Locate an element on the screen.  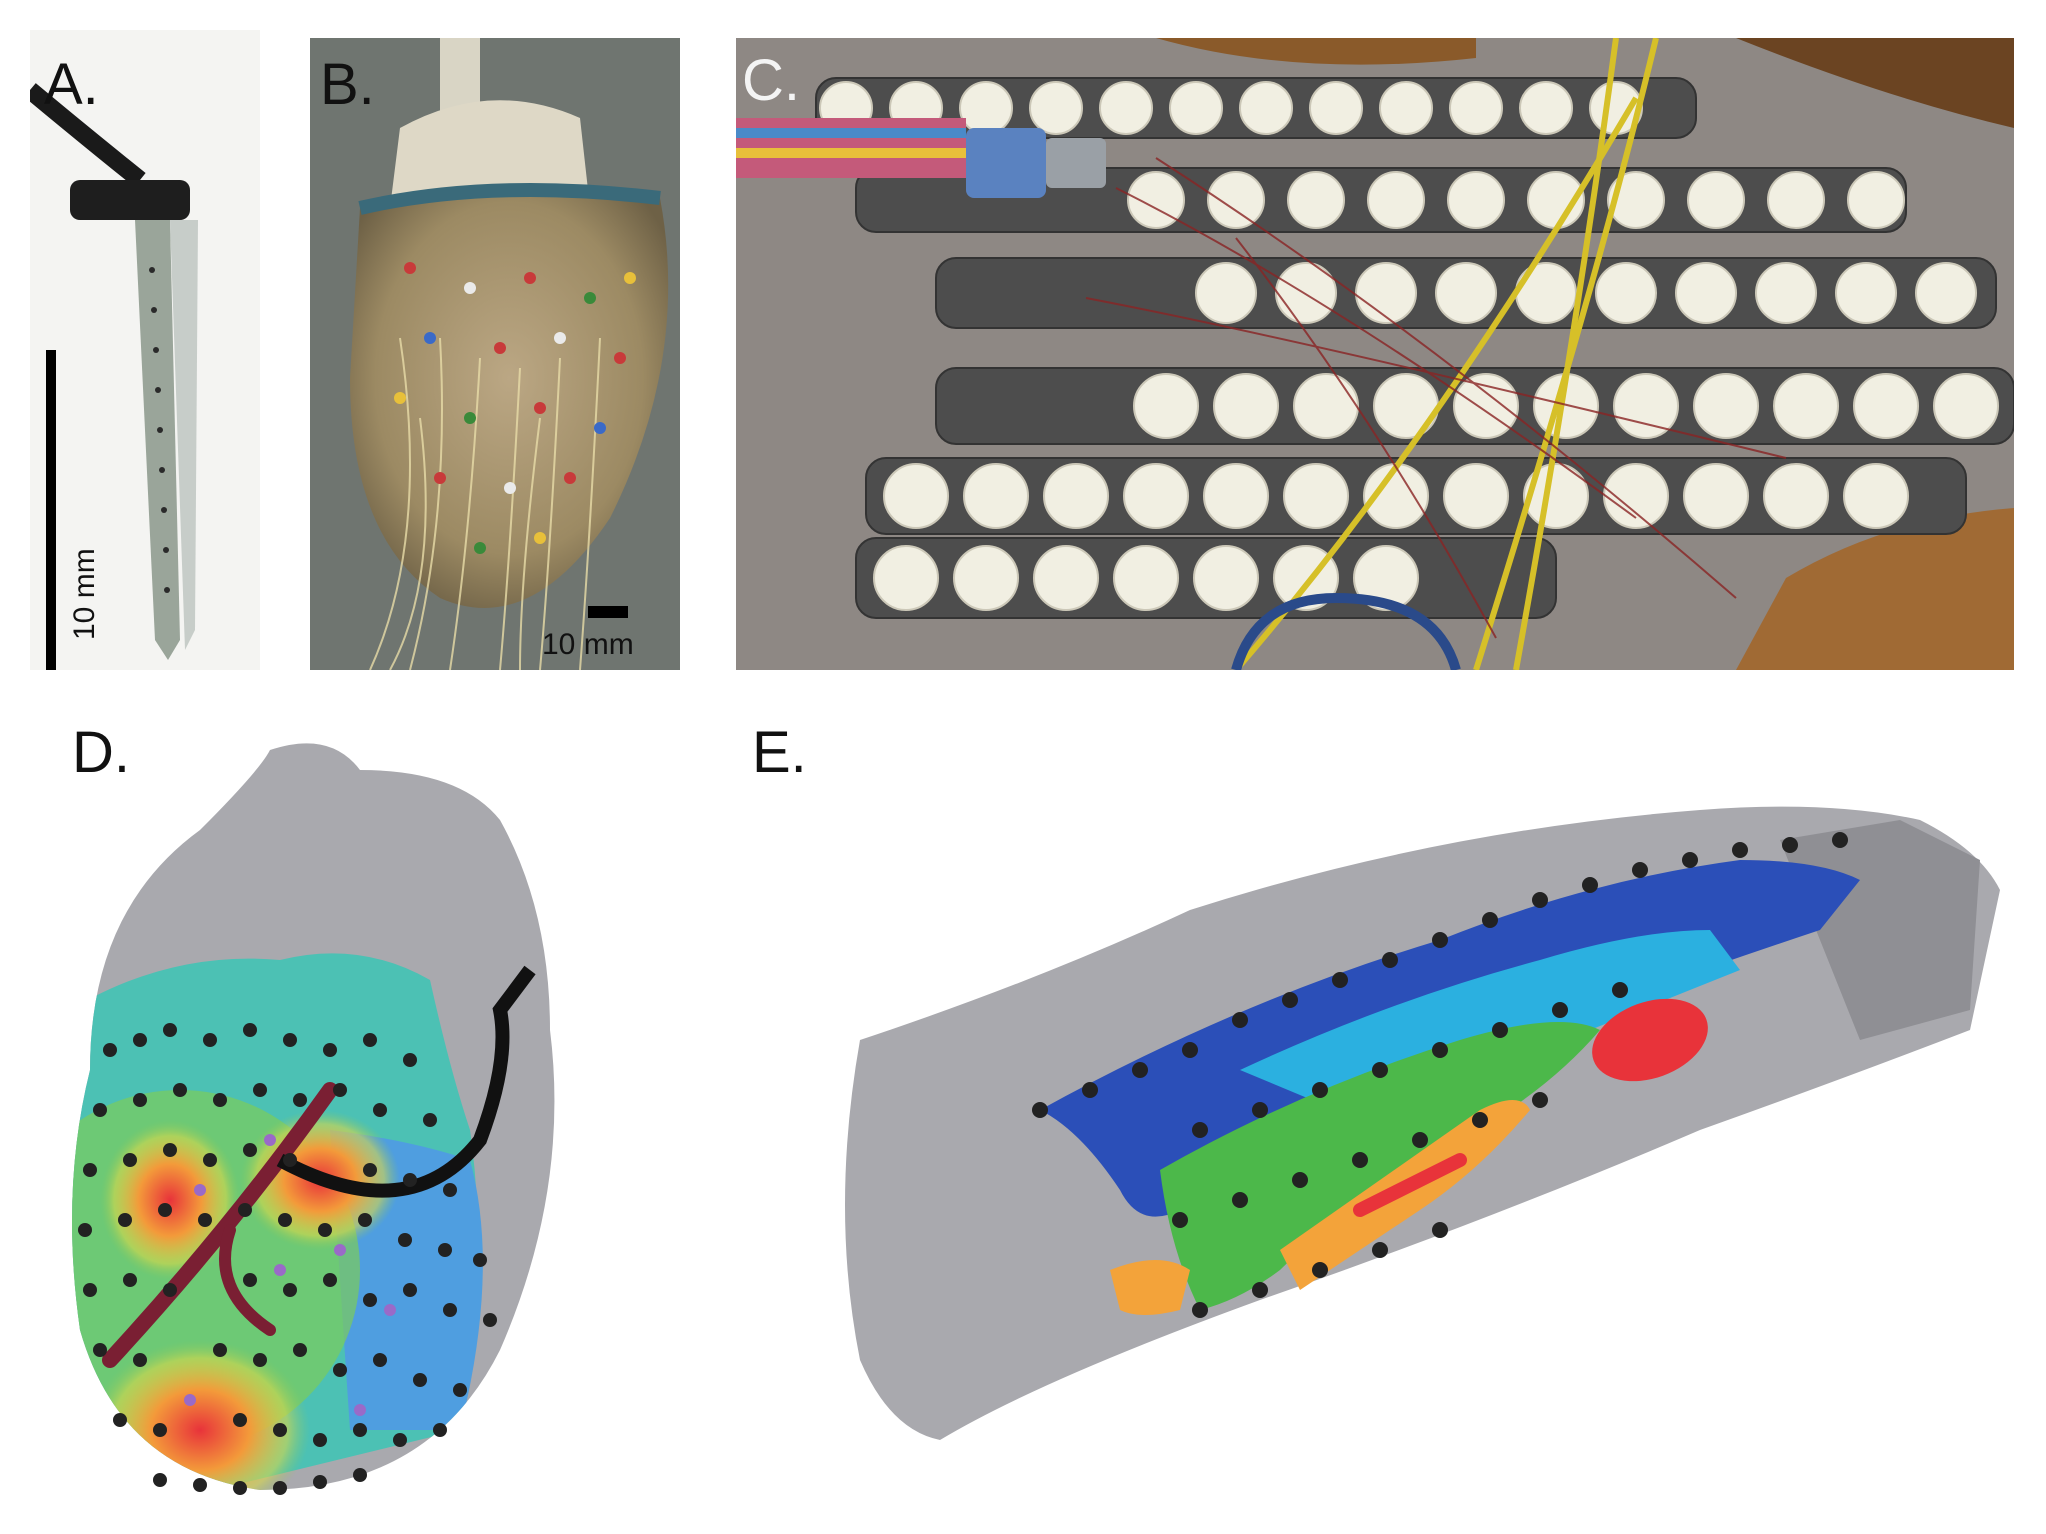
panel-a: A. 10 mm is located at coordinates (145, 350).